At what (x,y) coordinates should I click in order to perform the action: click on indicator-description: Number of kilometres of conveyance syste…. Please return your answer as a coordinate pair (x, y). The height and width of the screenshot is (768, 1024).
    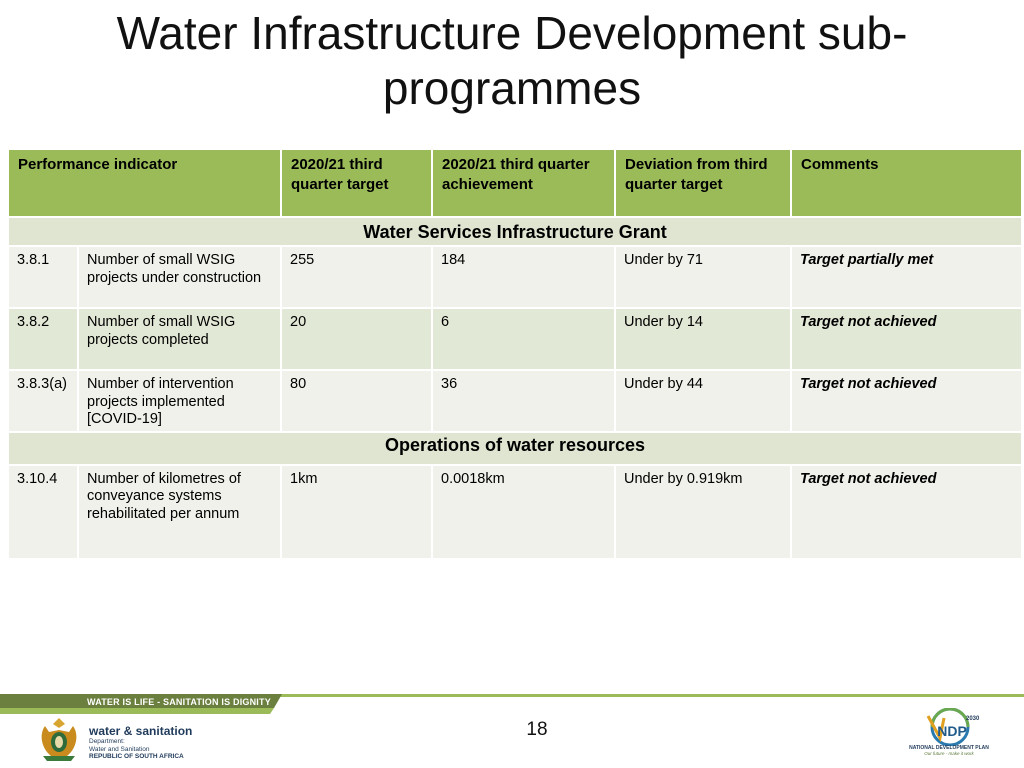
    Looking at the image, I should click on (179, 511).